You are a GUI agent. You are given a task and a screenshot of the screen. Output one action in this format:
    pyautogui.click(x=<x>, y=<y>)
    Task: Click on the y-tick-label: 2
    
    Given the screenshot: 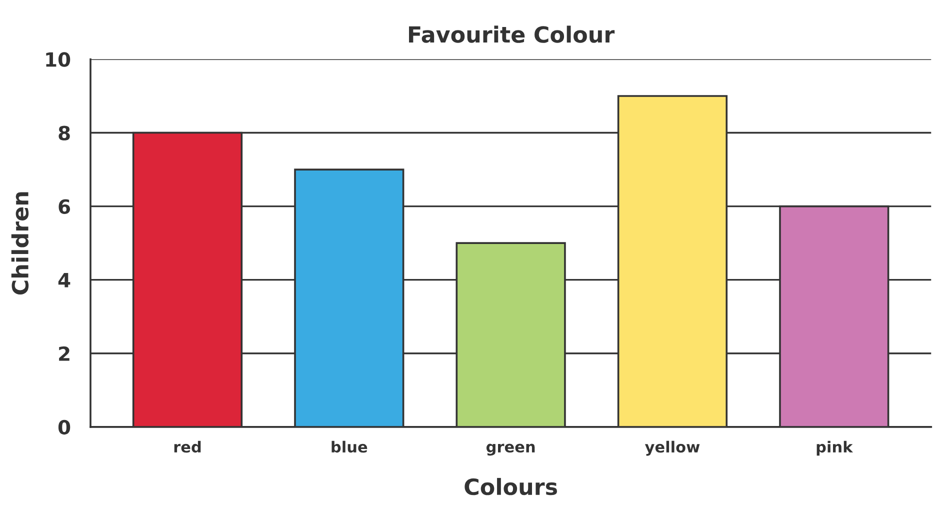 What is the action you would take?
    pyautogui.click(x=64, y=353)
    